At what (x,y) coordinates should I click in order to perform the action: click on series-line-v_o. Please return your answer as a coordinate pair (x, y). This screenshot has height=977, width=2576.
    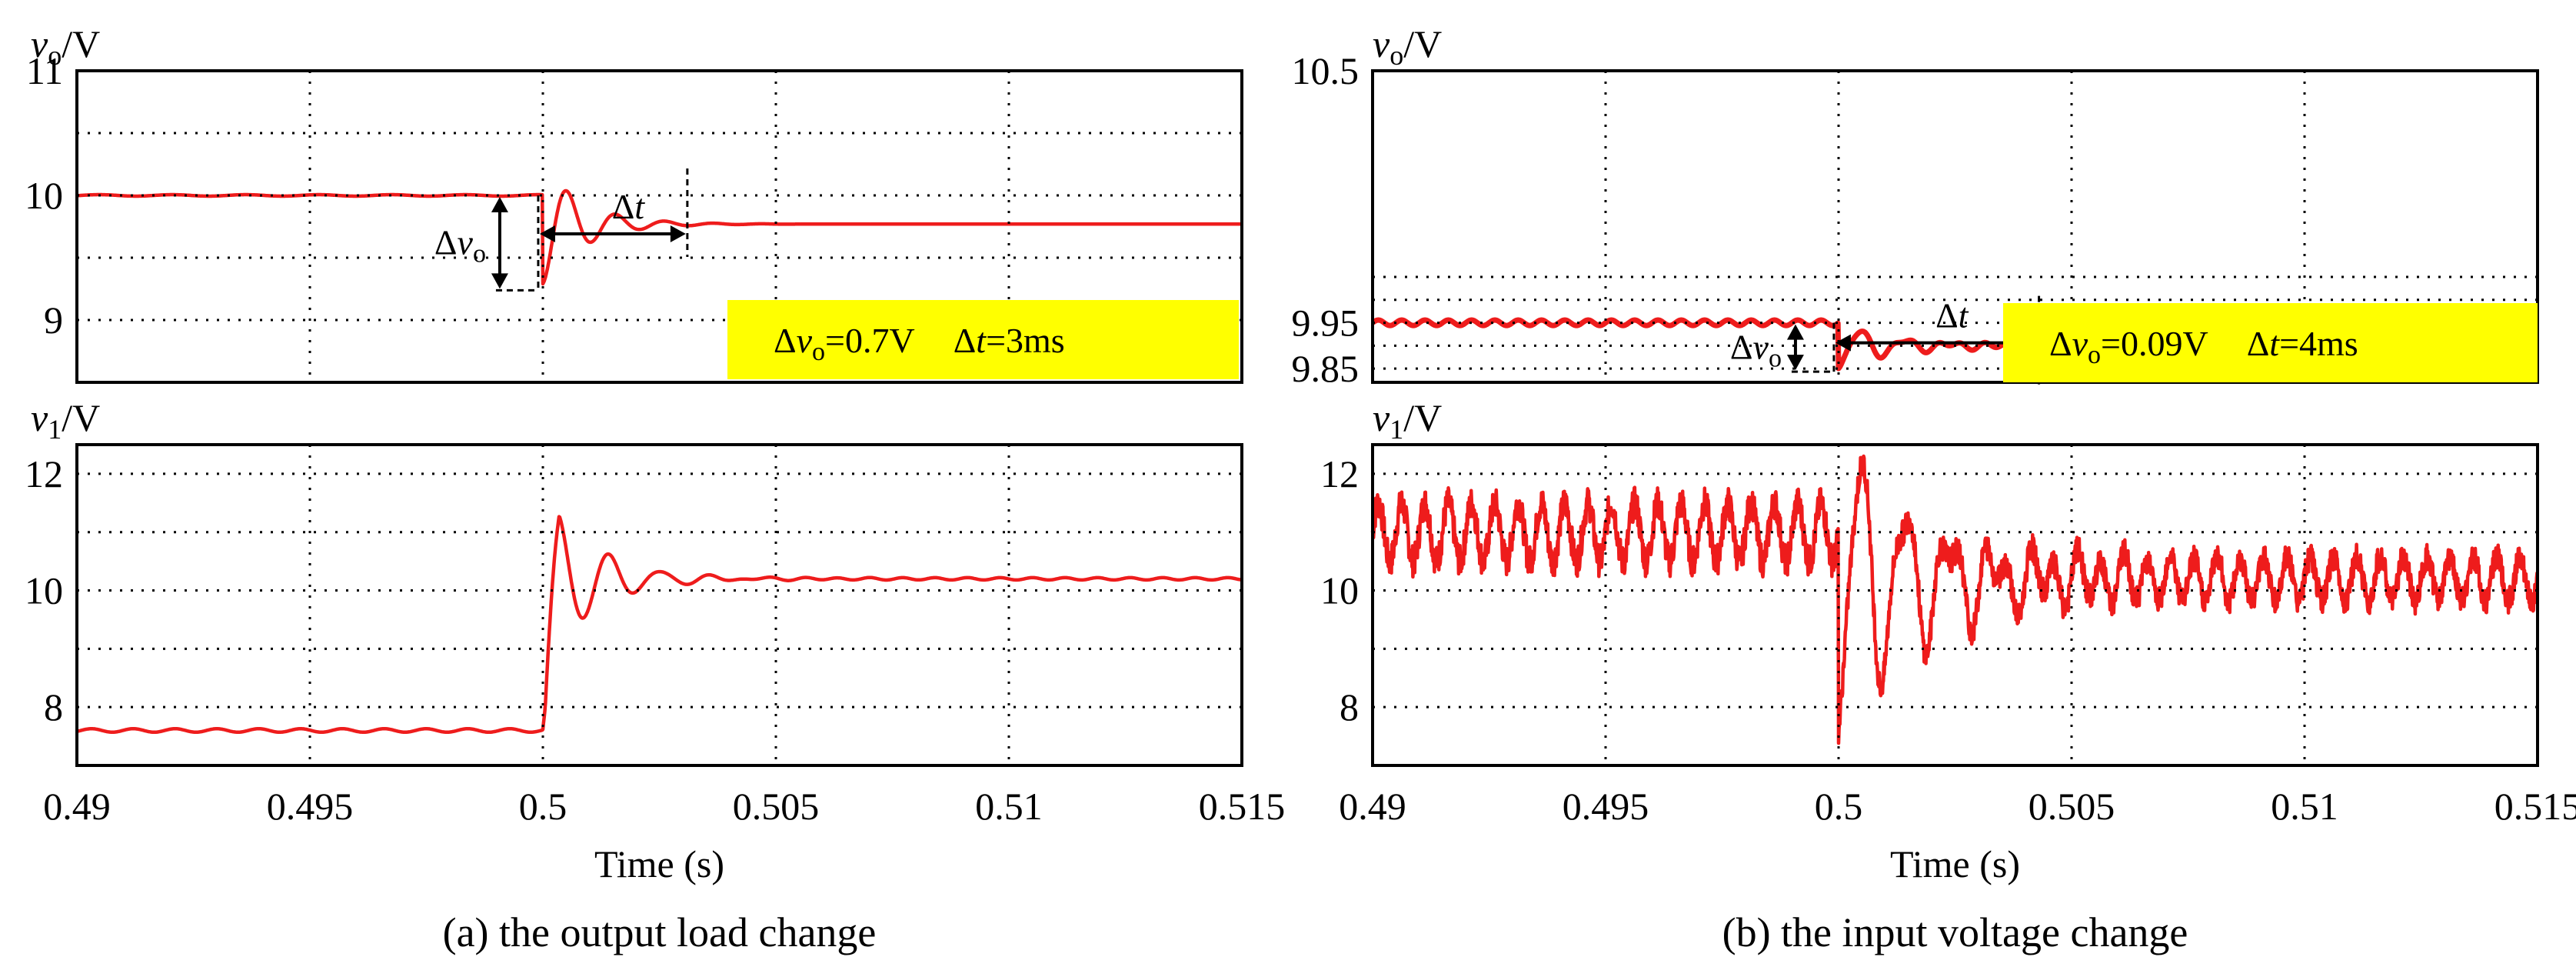
    Looking at the image, I should click on (659, 237).